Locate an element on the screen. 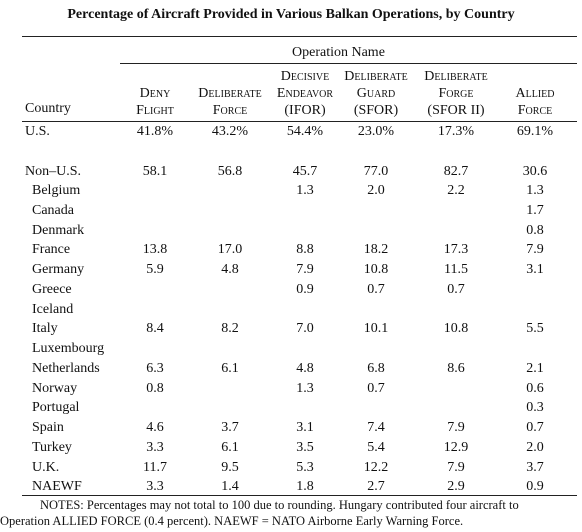  cell: 0.6 is located at coordinates (535, 388).